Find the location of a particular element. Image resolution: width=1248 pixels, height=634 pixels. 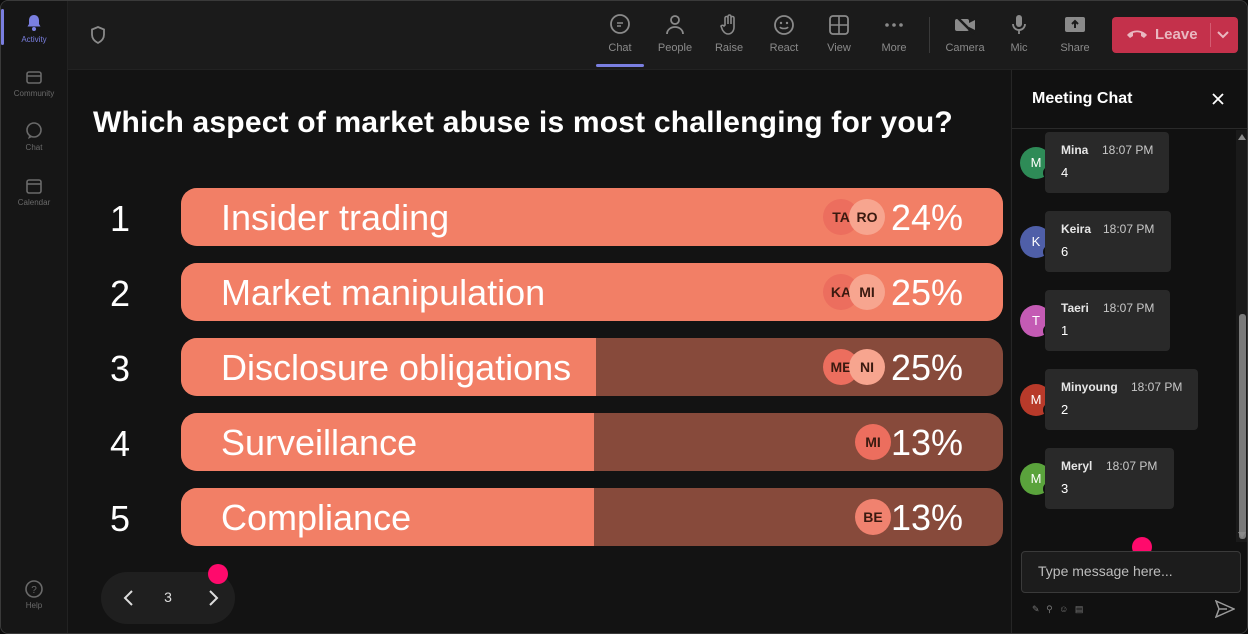

option-percent: 24% is located at coordinates (926, 217).